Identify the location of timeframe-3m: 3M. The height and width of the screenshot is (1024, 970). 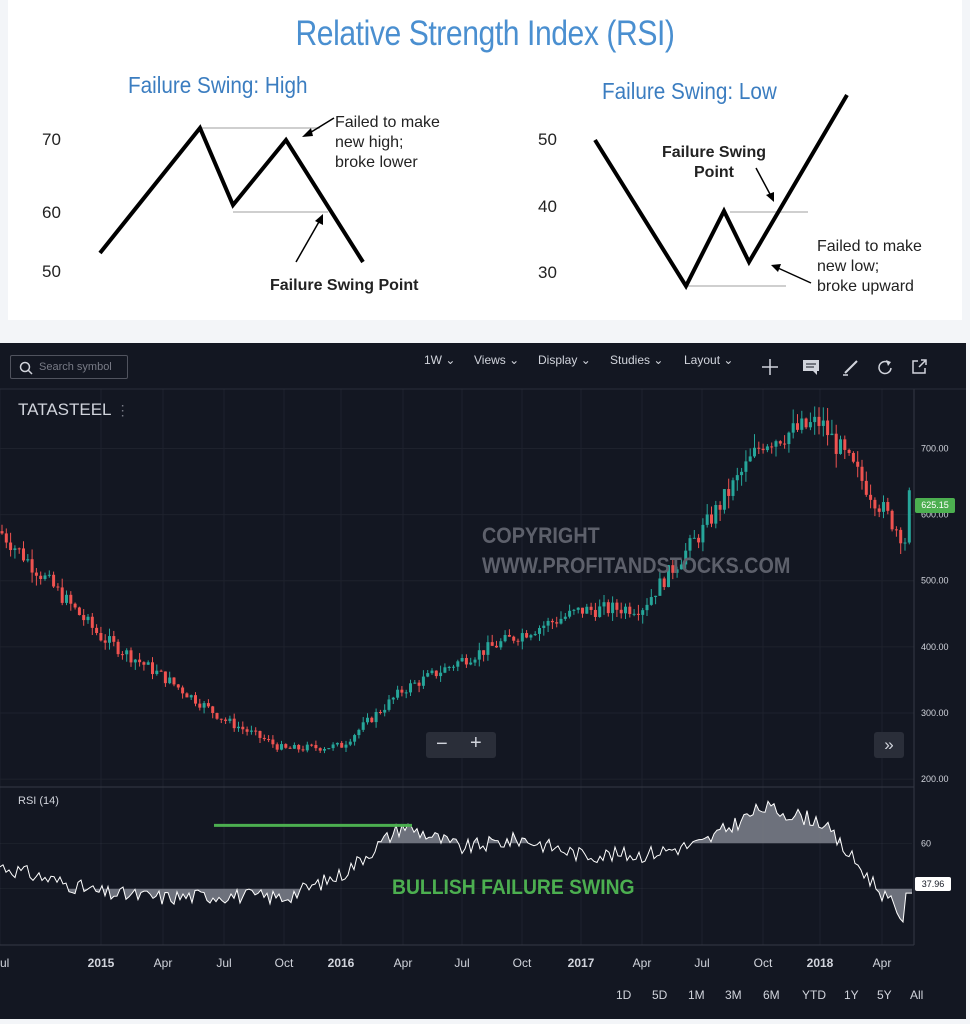
(733, 995).